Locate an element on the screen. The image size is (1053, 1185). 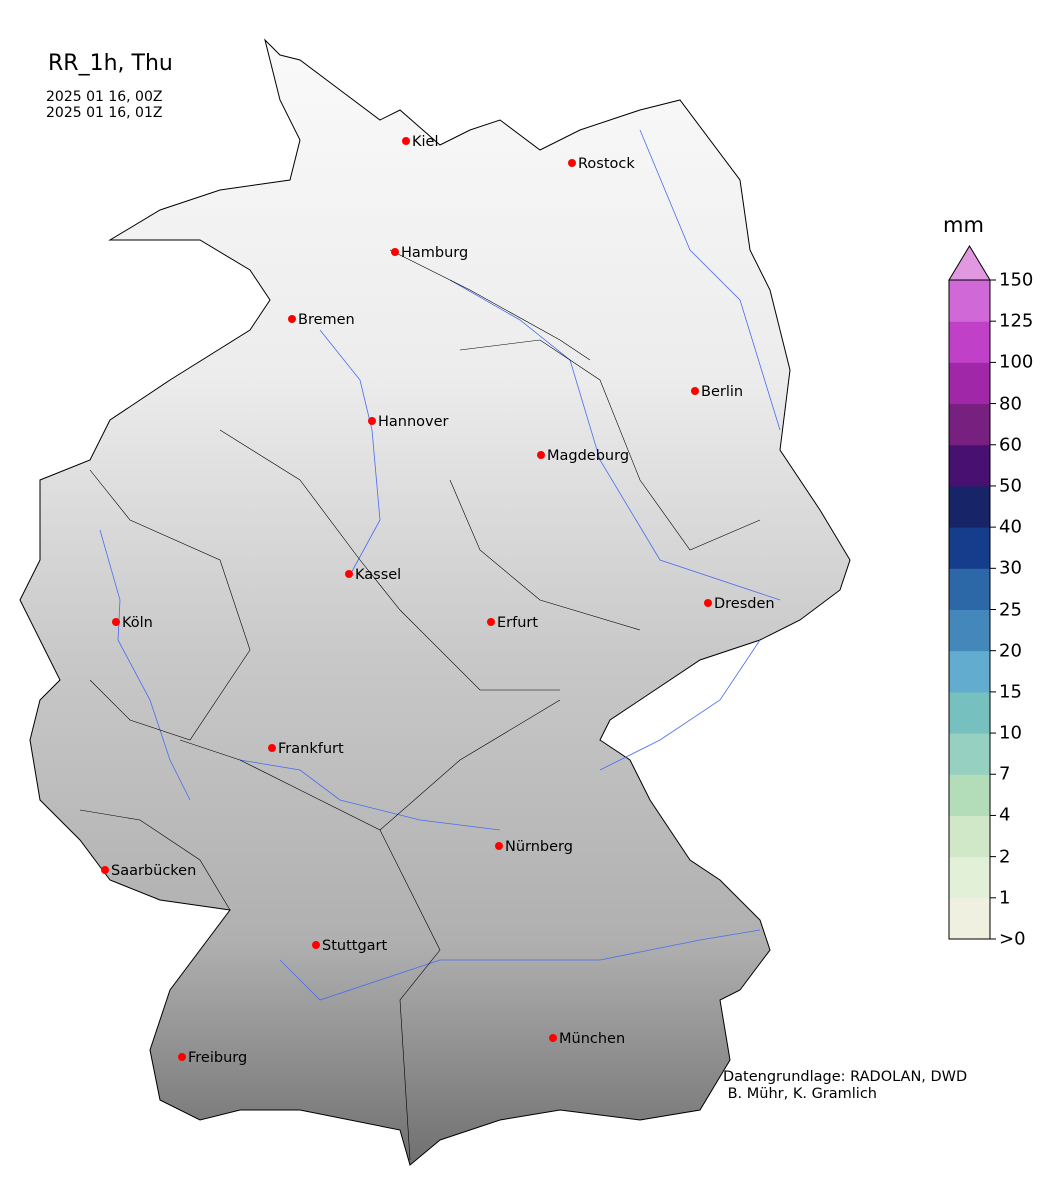
city-label: Stuttgart is located at coordinates (355, 946).